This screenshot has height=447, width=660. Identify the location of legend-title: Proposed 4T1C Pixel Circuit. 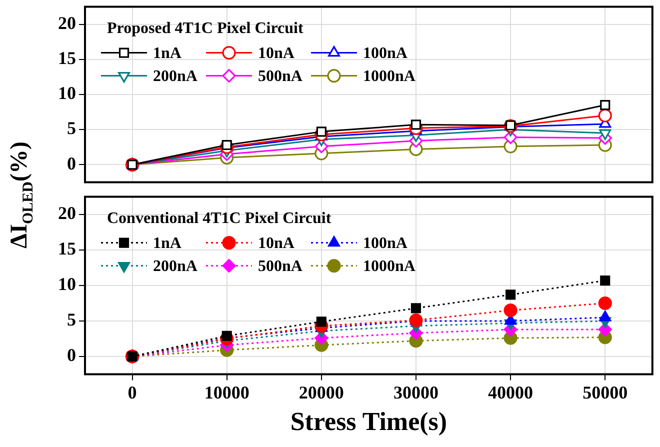
(205, 28).